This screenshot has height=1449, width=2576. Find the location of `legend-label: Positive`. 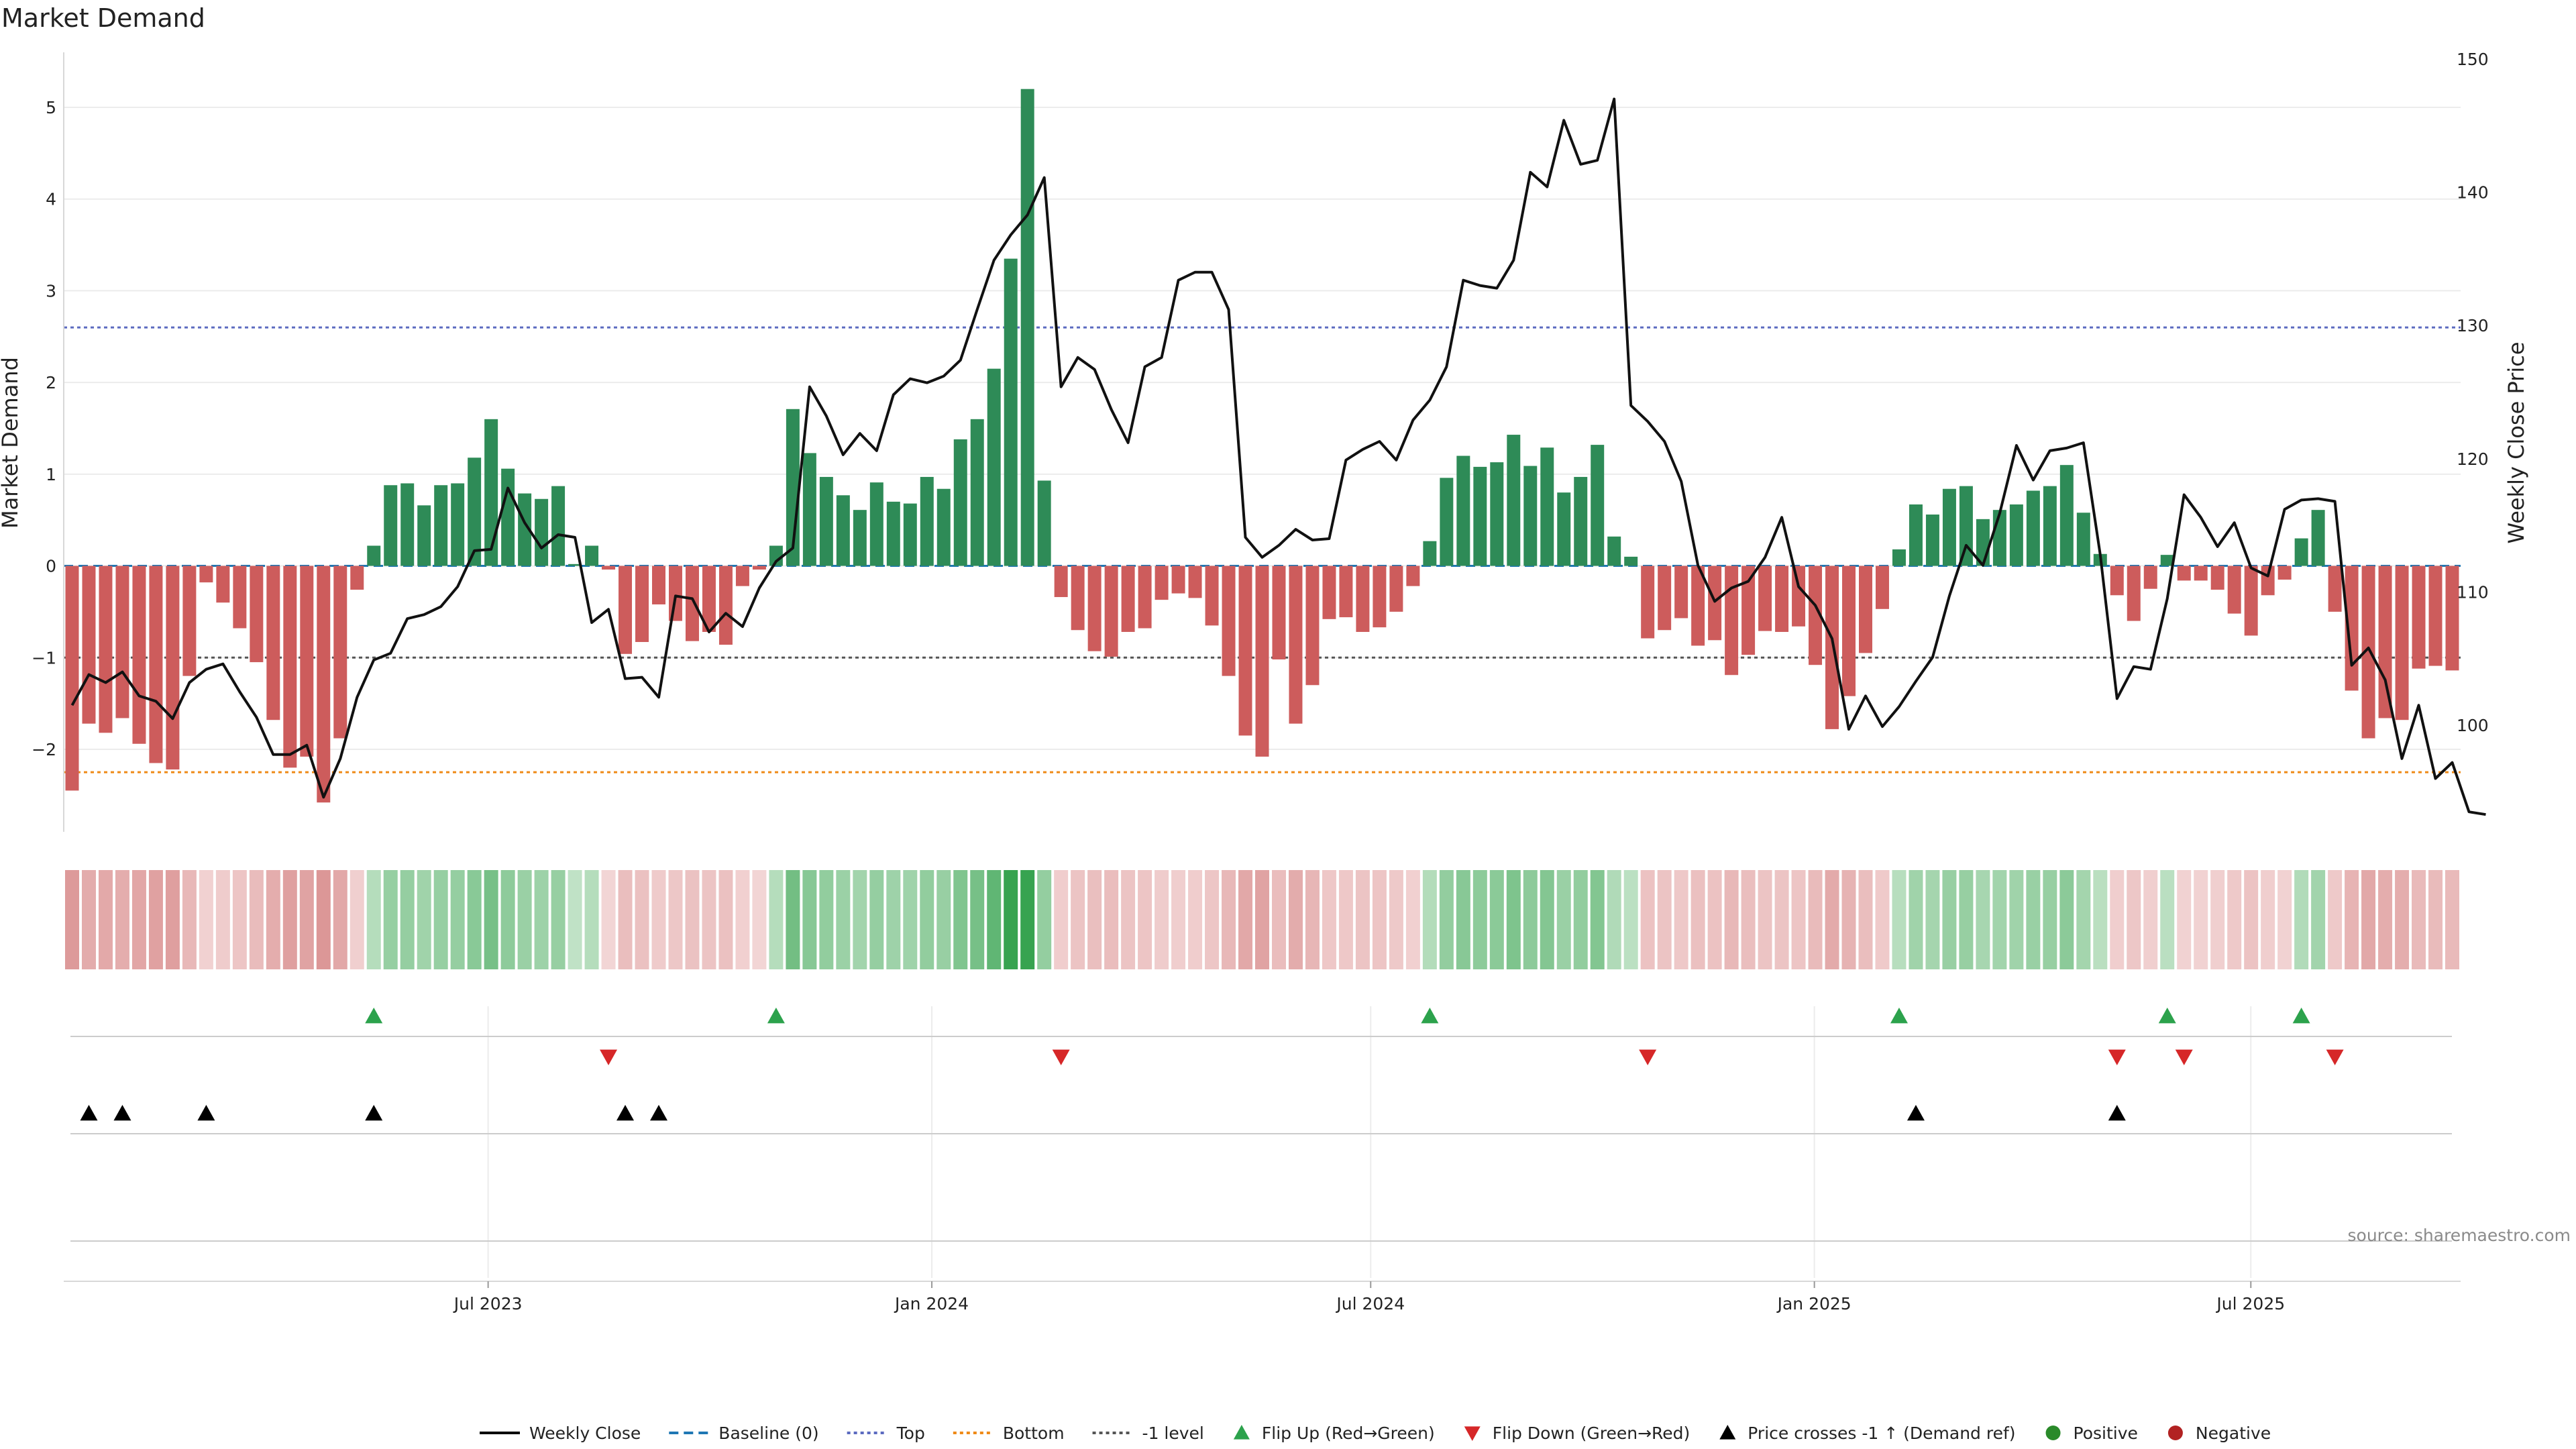

legend-label: Positive is located at coordinates (2106, 1433).